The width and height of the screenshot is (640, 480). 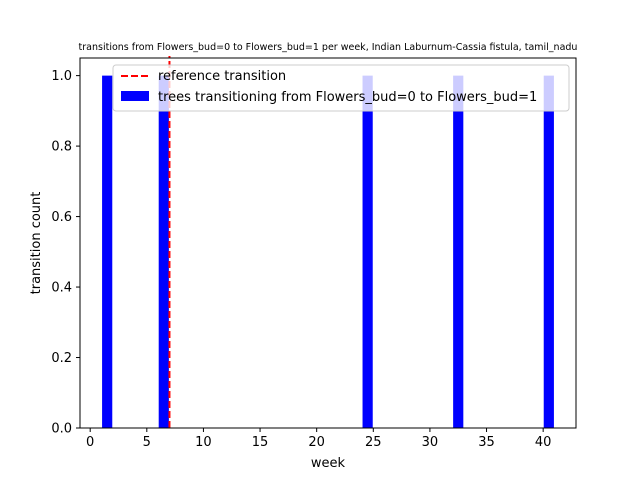 What do you see at coordinates (90, 442) in the screenshot?
I see `x-tick-label: 0` at bounding box center [90, 442].